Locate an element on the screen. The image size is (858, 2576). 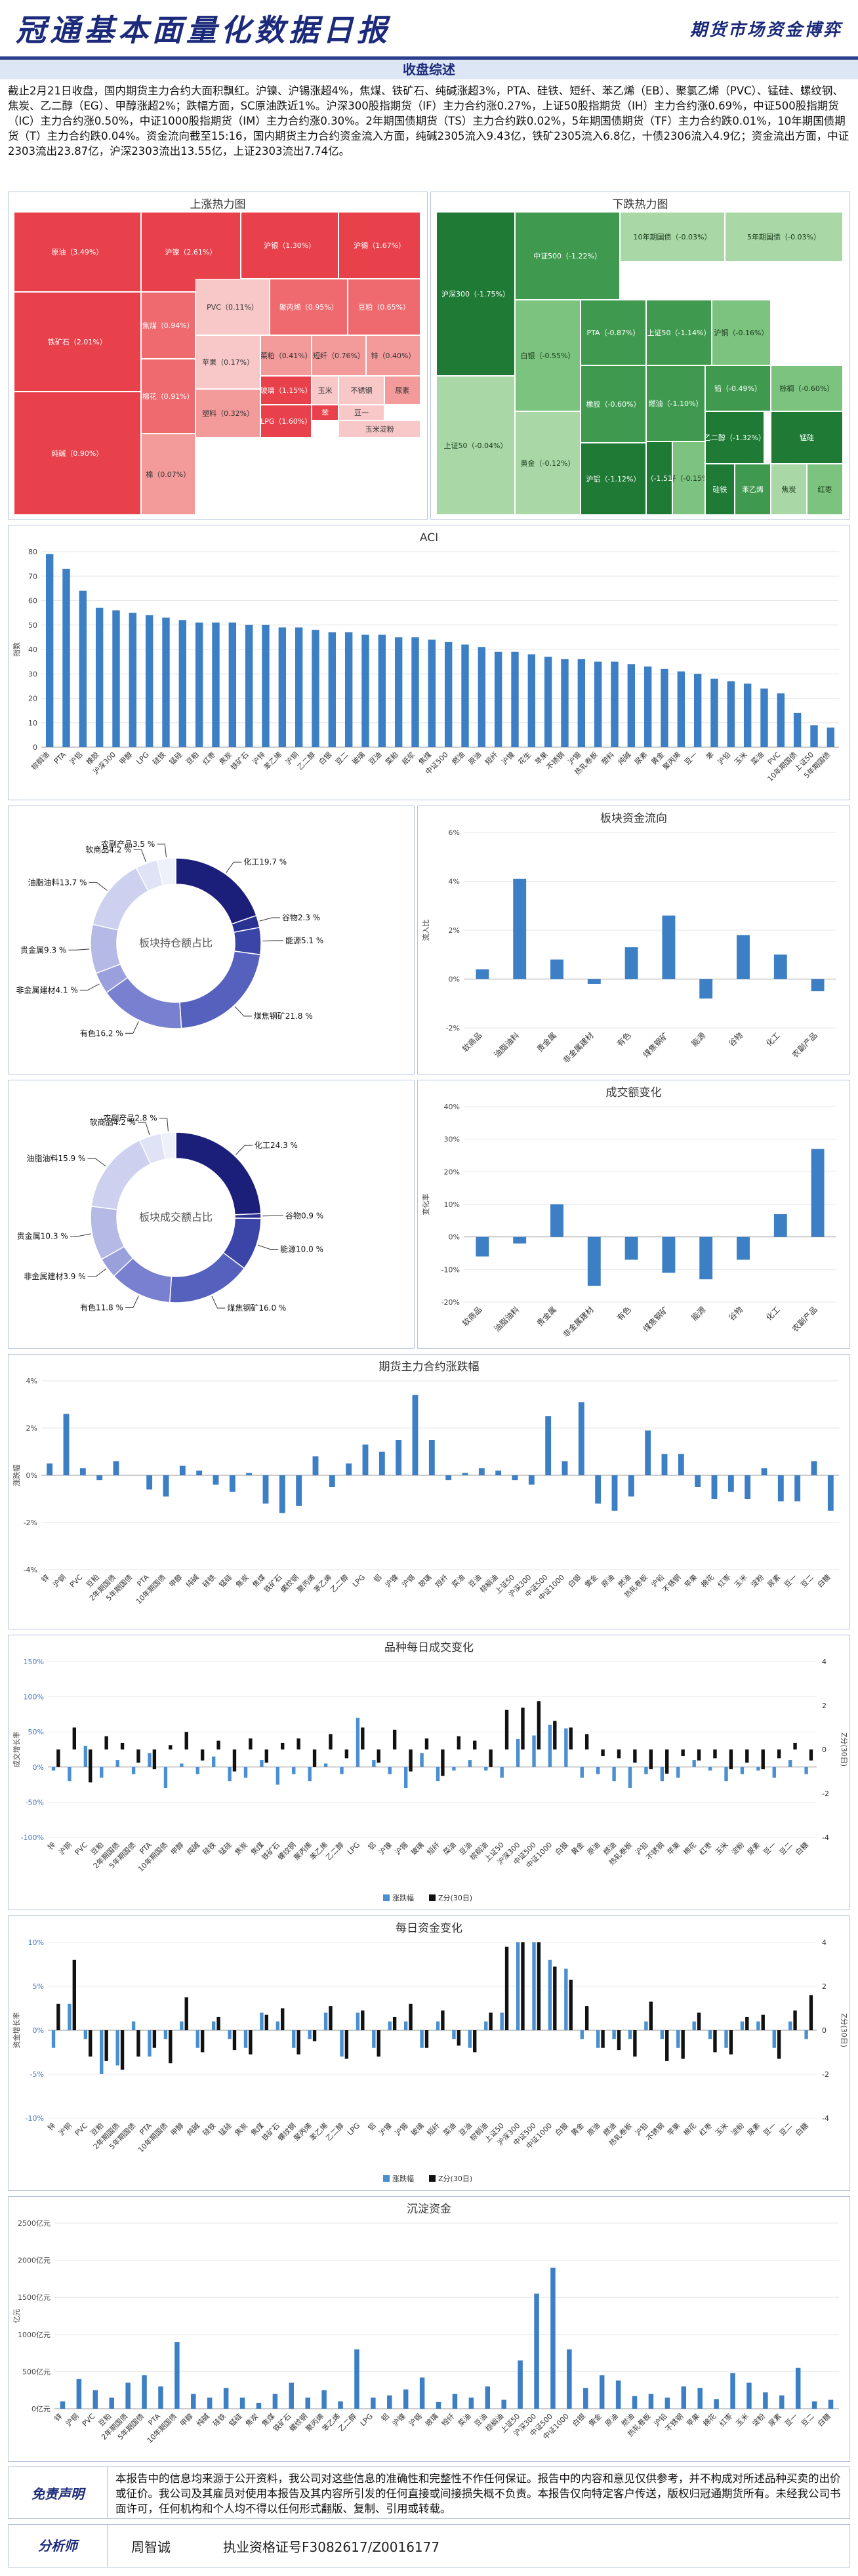
x-tick-label: 焦炭 is located at coordinates (242, 1849).